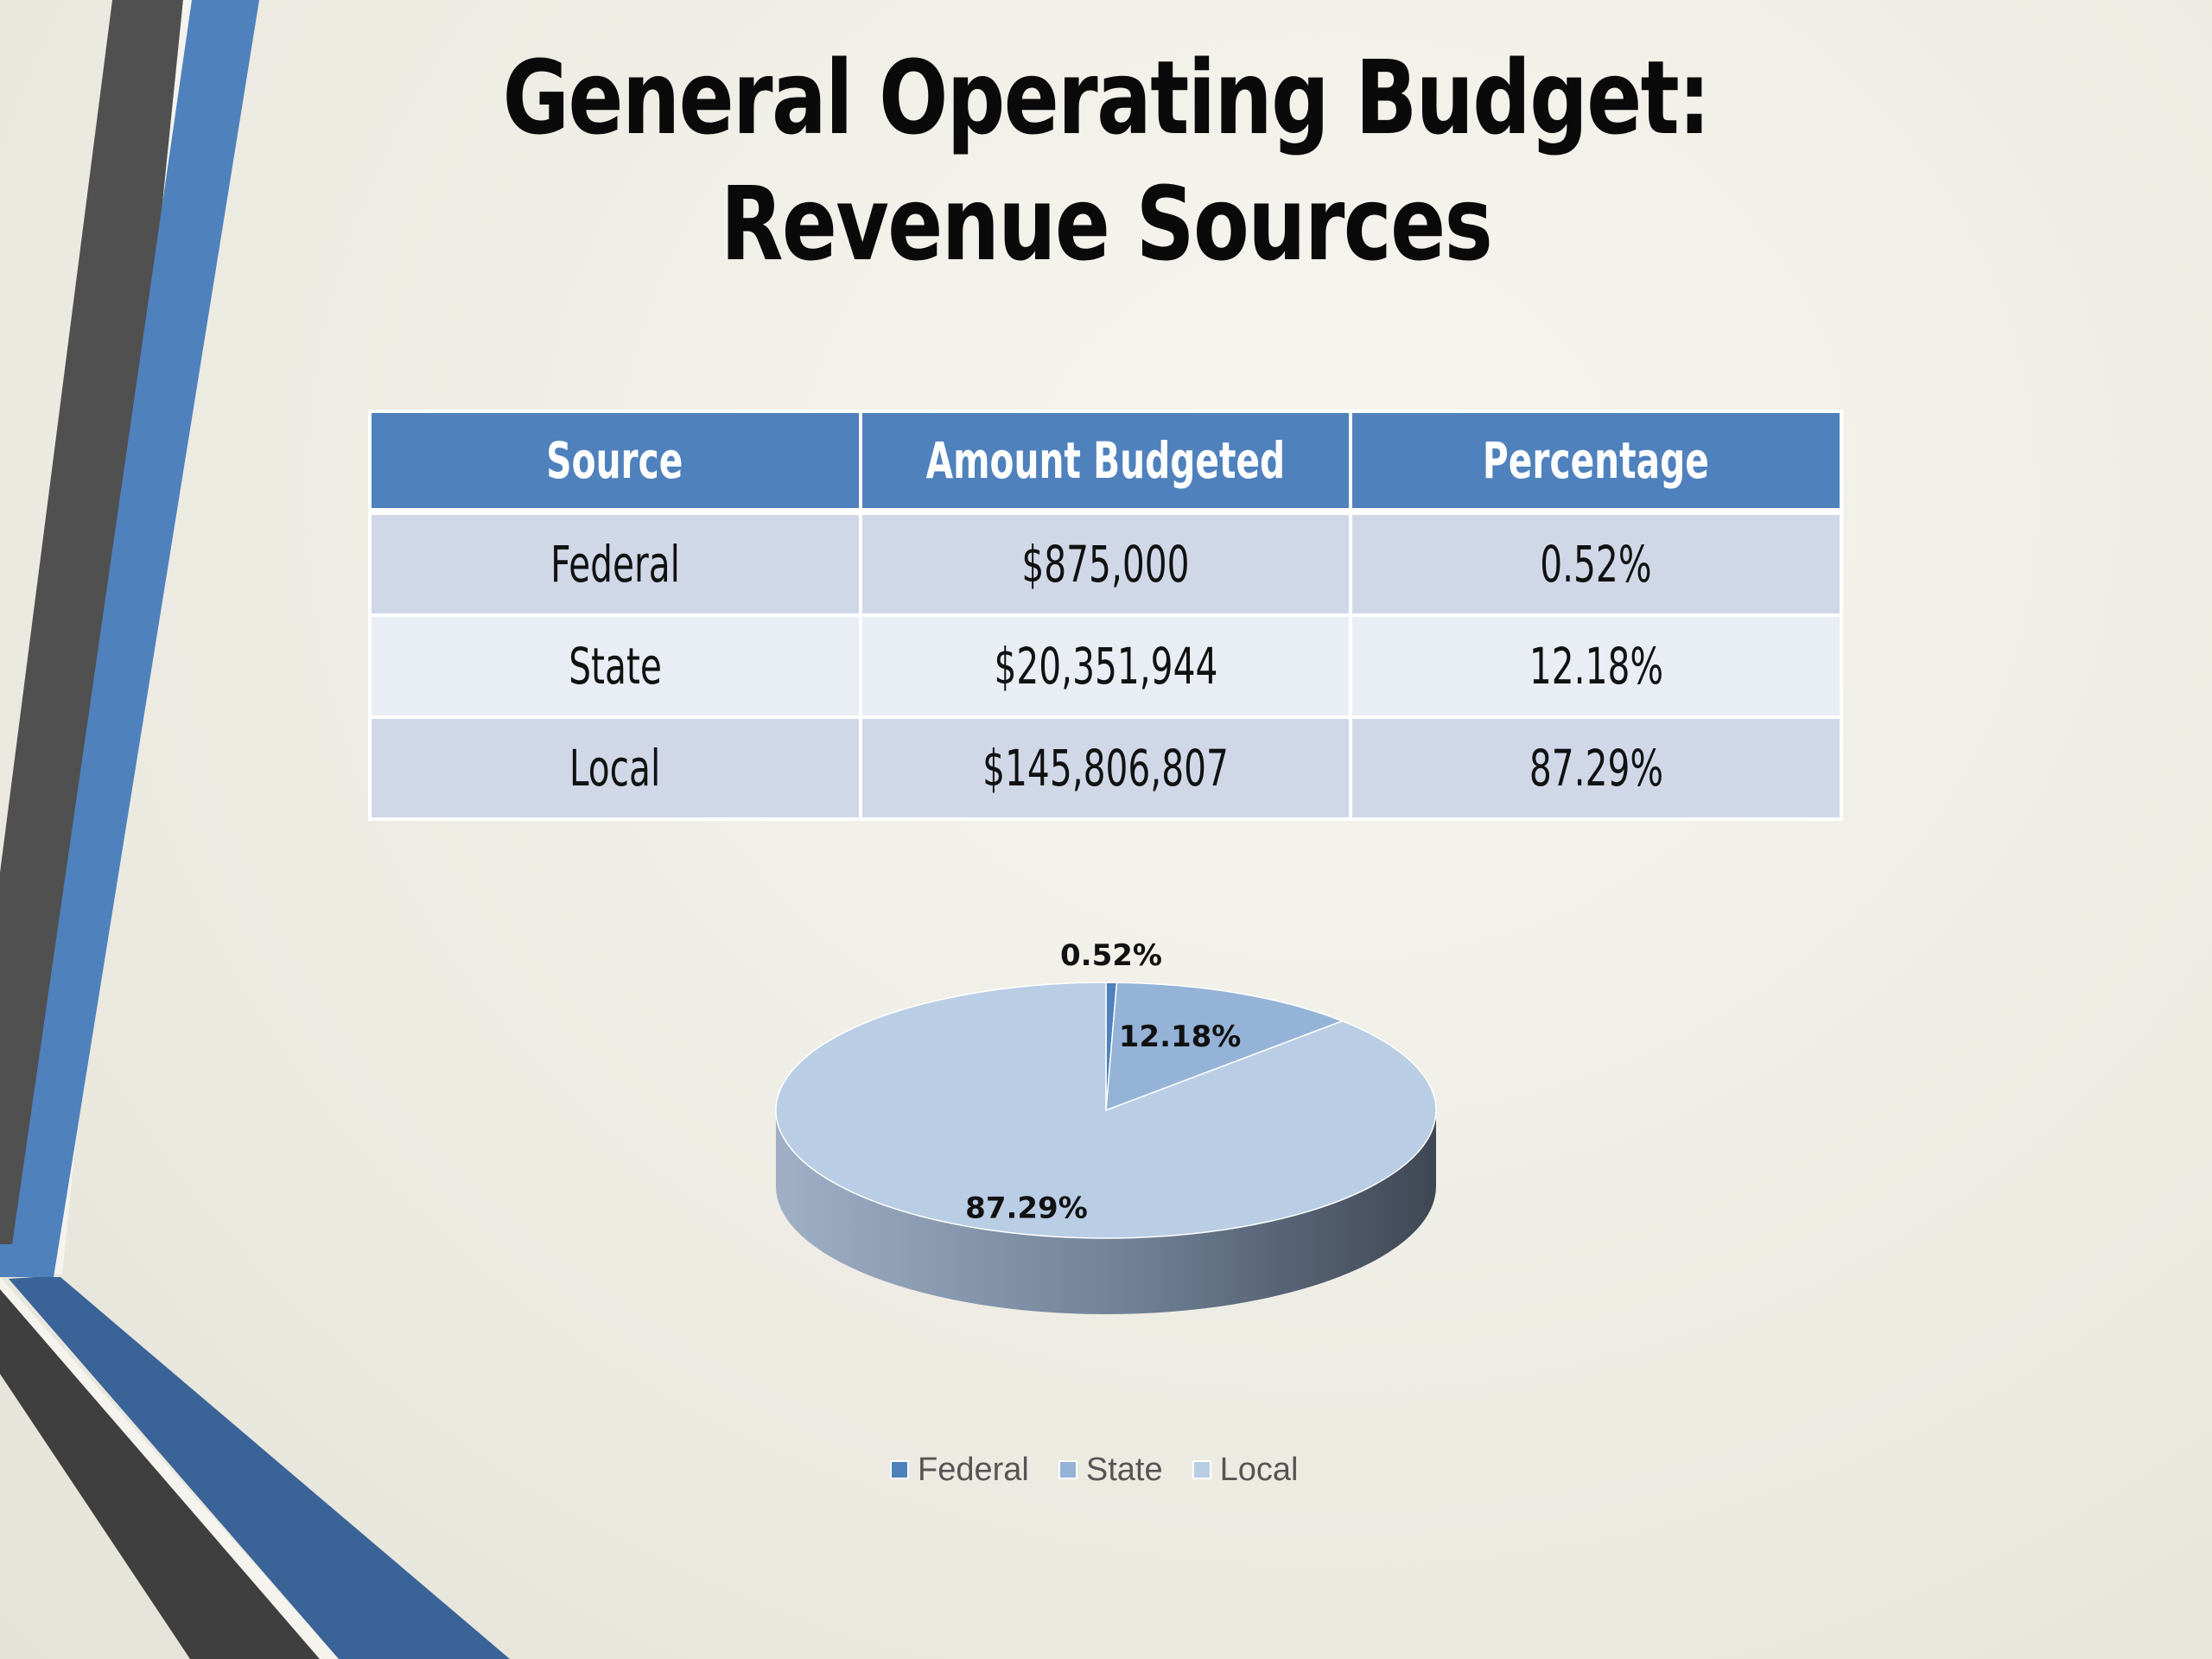 Image resolution: width=2212 pixels, height=1659 pixels. I want to click on cell-source: Local, so click(615, 768).